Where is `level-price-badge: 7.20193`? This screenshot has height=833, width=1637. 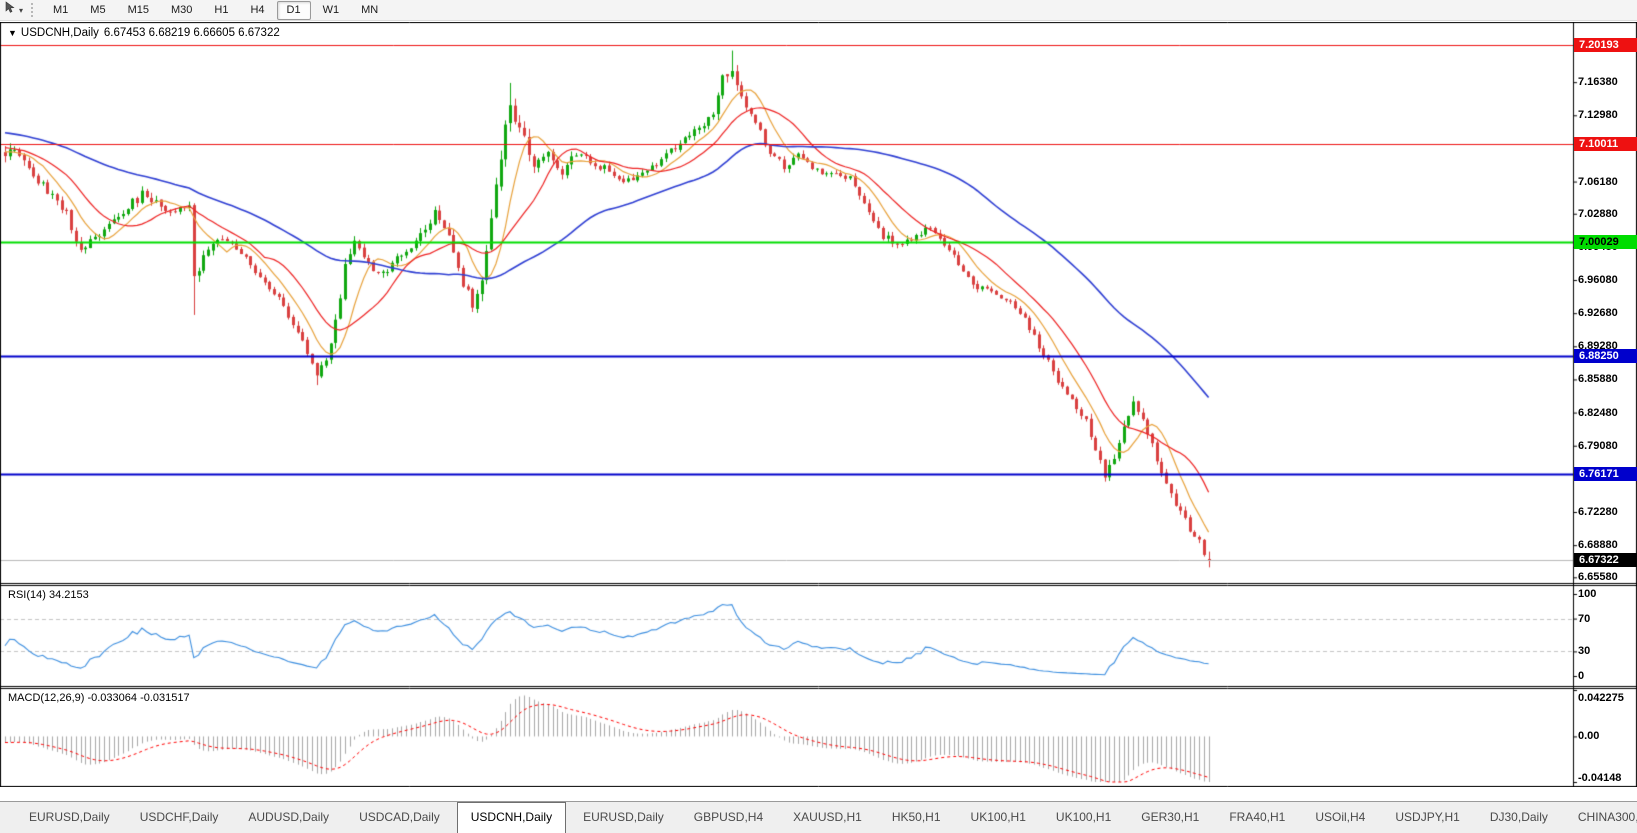 level-price-badge: 7.20193 is located at coordinates (1605, 44).